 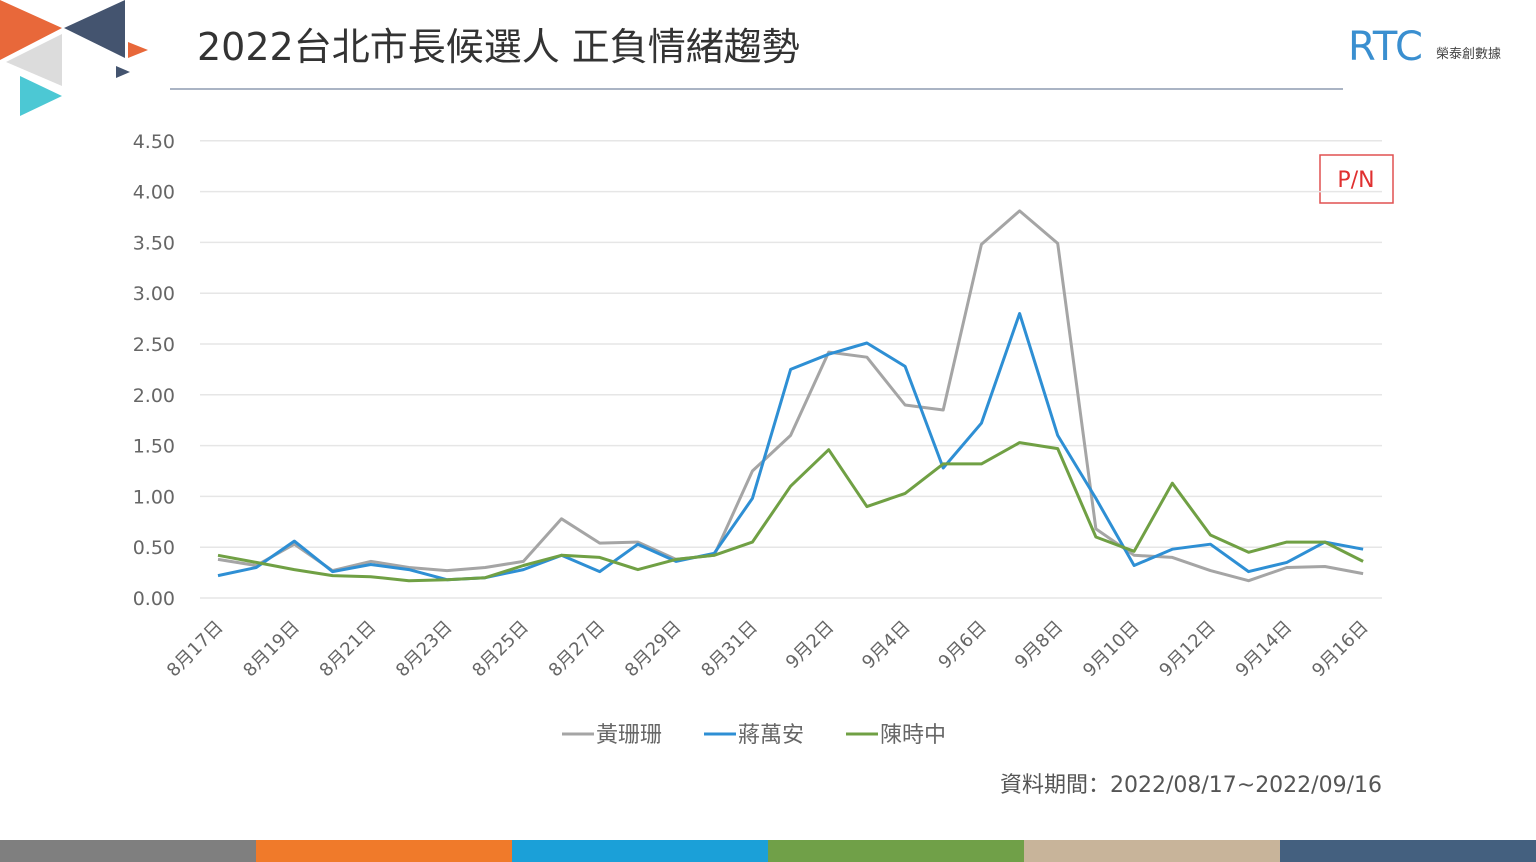 What do you see at coordinates (629, 735) in the screenshot?
I see `legend-label: 黃珊珊` at bounding box center [629, 735].